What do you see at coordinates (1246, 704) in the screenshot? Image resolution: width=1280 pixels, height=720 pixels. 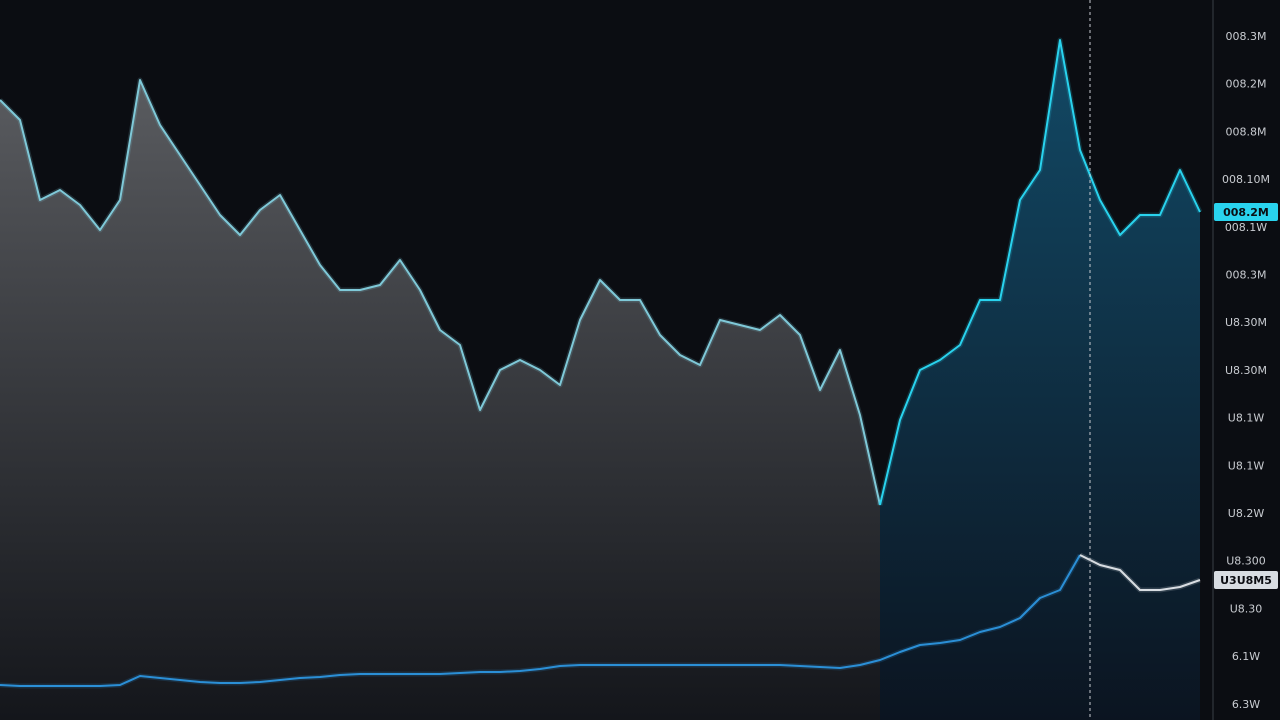 I see `price-label: 6.3W` at bounding box center [1246, 704].